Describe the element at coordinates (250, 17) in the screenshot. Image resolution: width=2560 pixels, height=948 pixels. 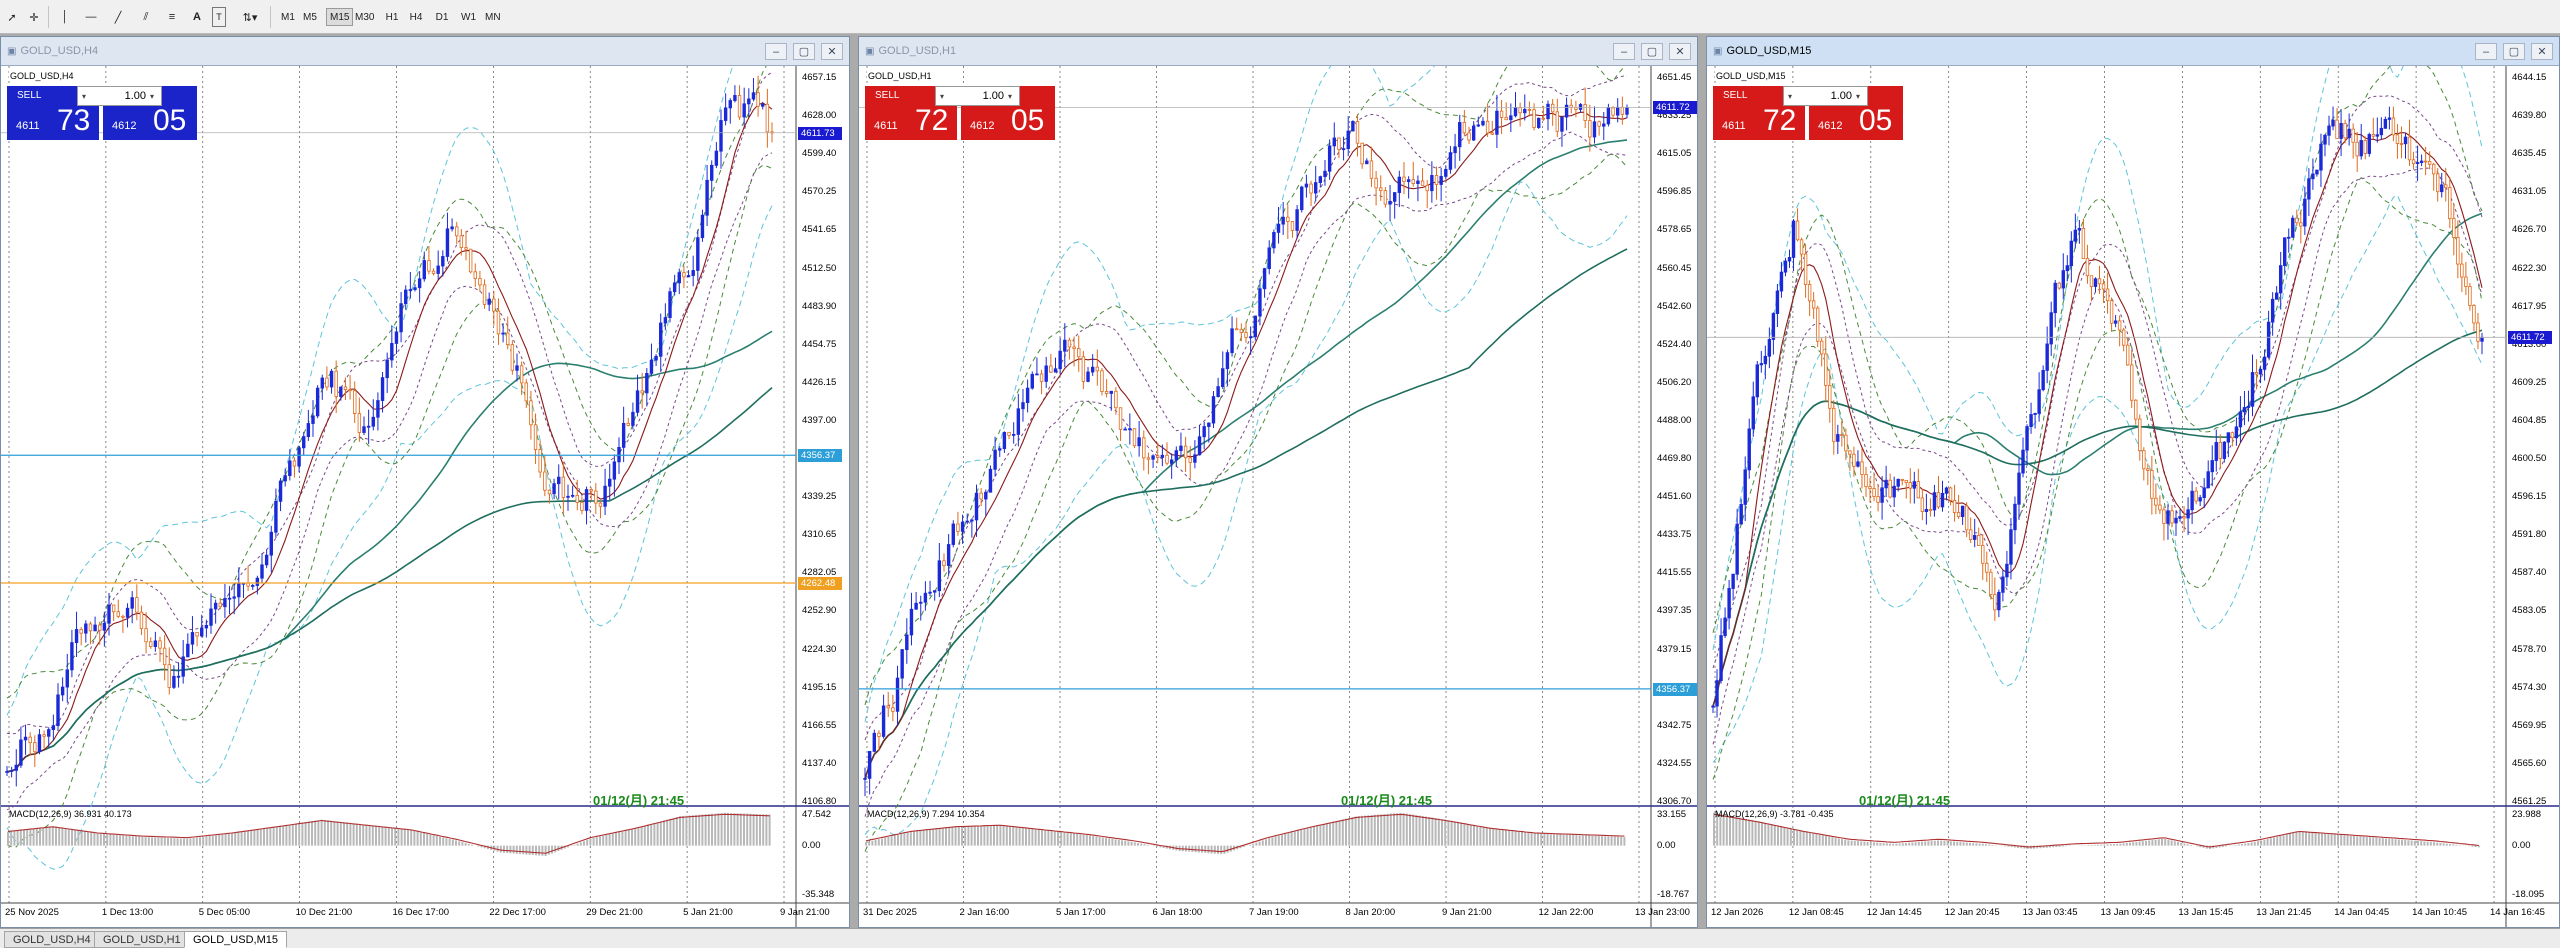
I see `arrows-tool-icon: ⇅▾` at that location.